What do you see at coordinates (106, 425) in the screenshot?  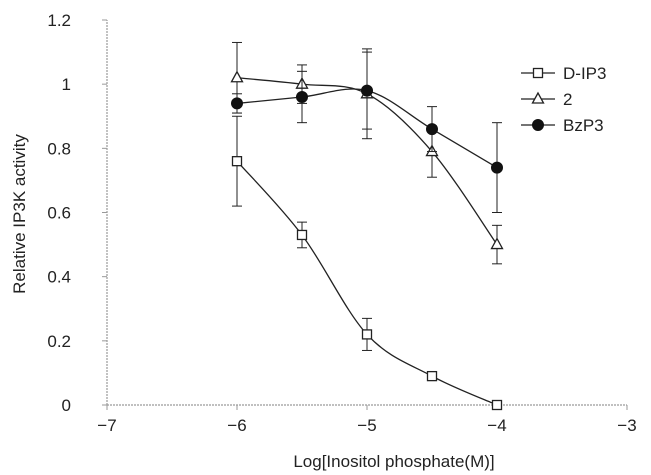 I see `x-tick-label: −7` at bounding box center [106, 425].